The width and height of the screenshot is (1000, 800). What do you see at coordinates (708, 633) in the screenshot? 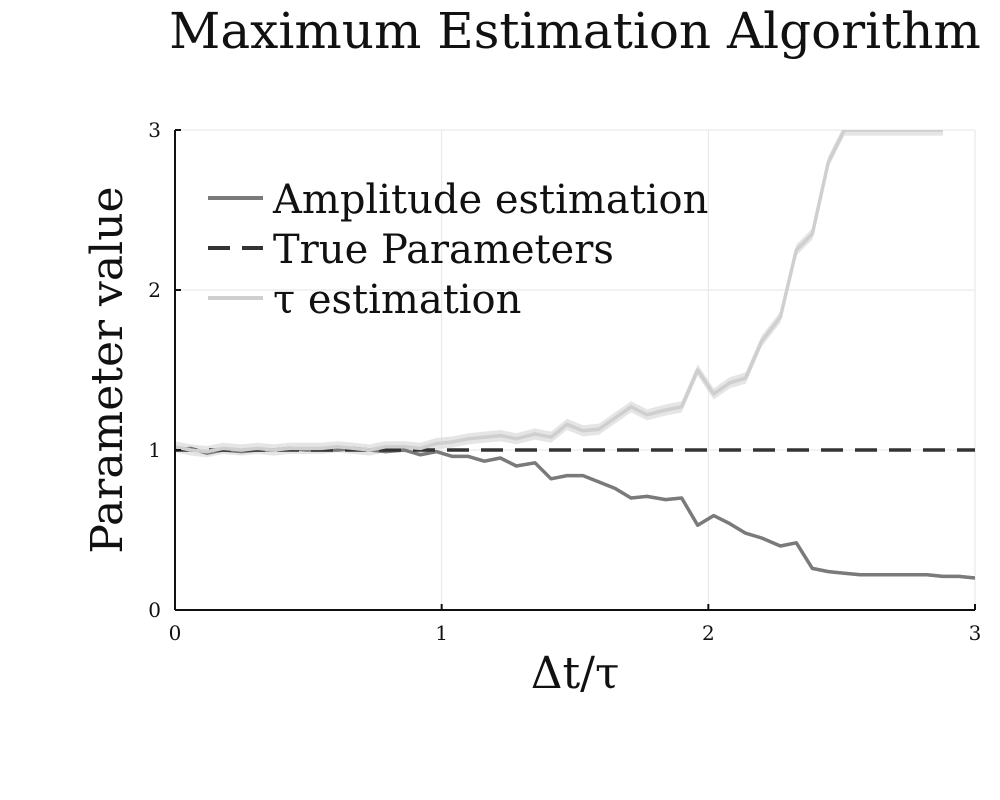
I see `x-tick-label-2: 2` at bounding box center [708, 633].